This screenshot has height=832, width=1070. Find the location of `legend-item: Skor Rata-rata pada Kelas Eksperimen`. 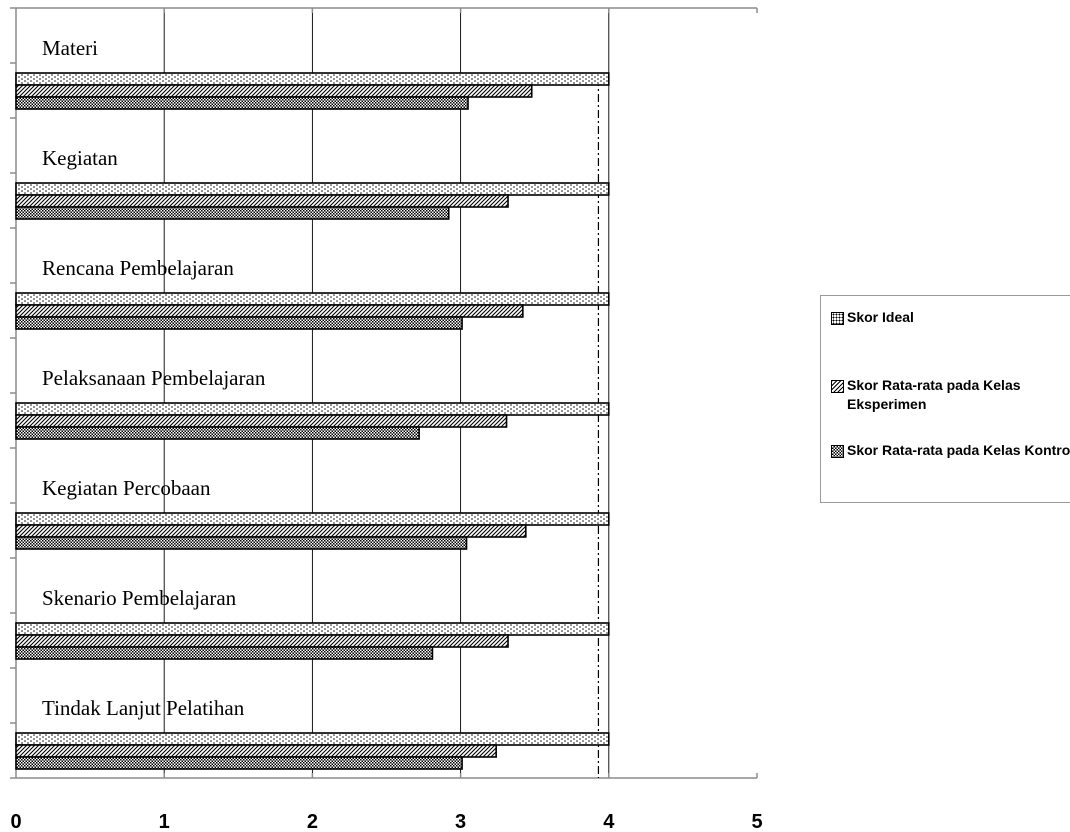

legend-item: Skor Rata-rata pada Kelas Eksperimen is located at coordinates (950, 395).